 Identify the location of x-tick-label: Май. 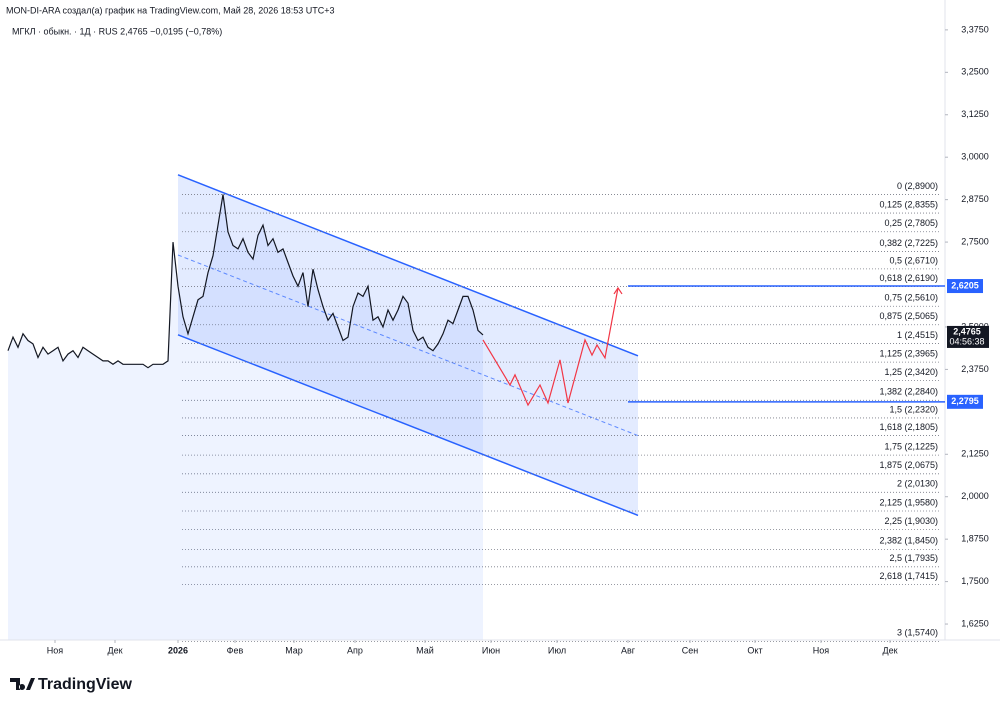
(425, 650).